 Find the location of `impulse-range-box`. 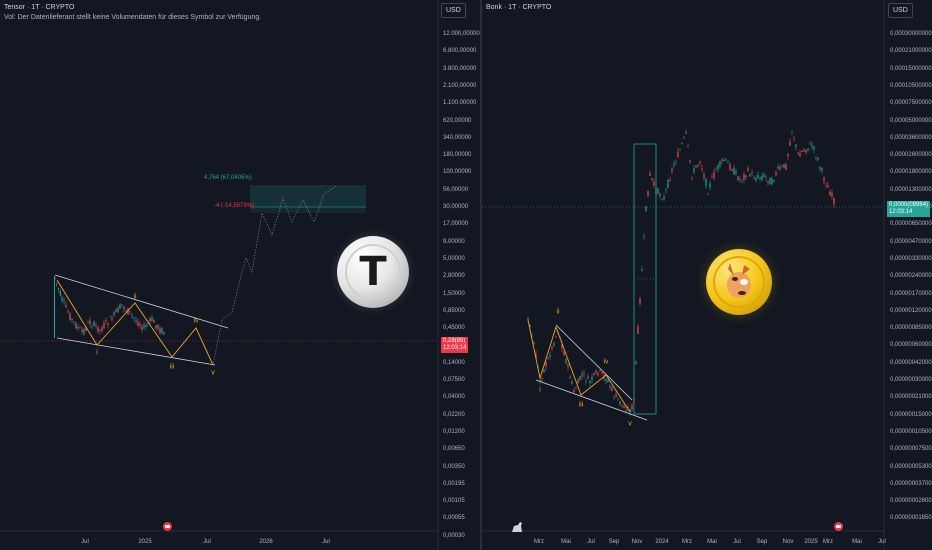

impulse-range-box is located at coordinates (645, 279).